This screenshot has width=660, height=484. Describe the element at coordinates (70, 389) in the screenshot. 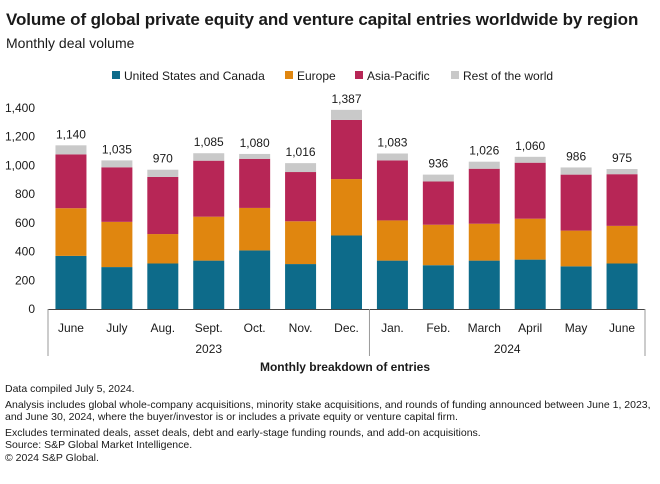

I see `note-compiled: Data compiled July 5, 2024.` at that location.